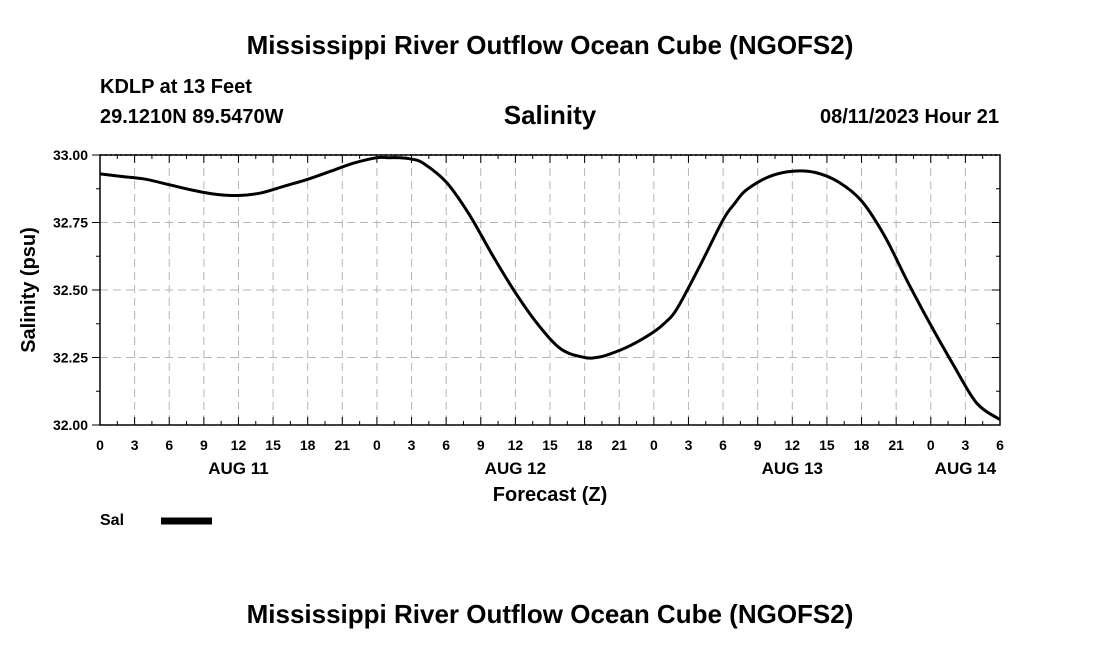 The image size is (1100, 650). What do you see at coordinates (550, 495) in the screenshot?
I see `x-axis-label: Forecast (Z)` at bounding box center [550, 495].